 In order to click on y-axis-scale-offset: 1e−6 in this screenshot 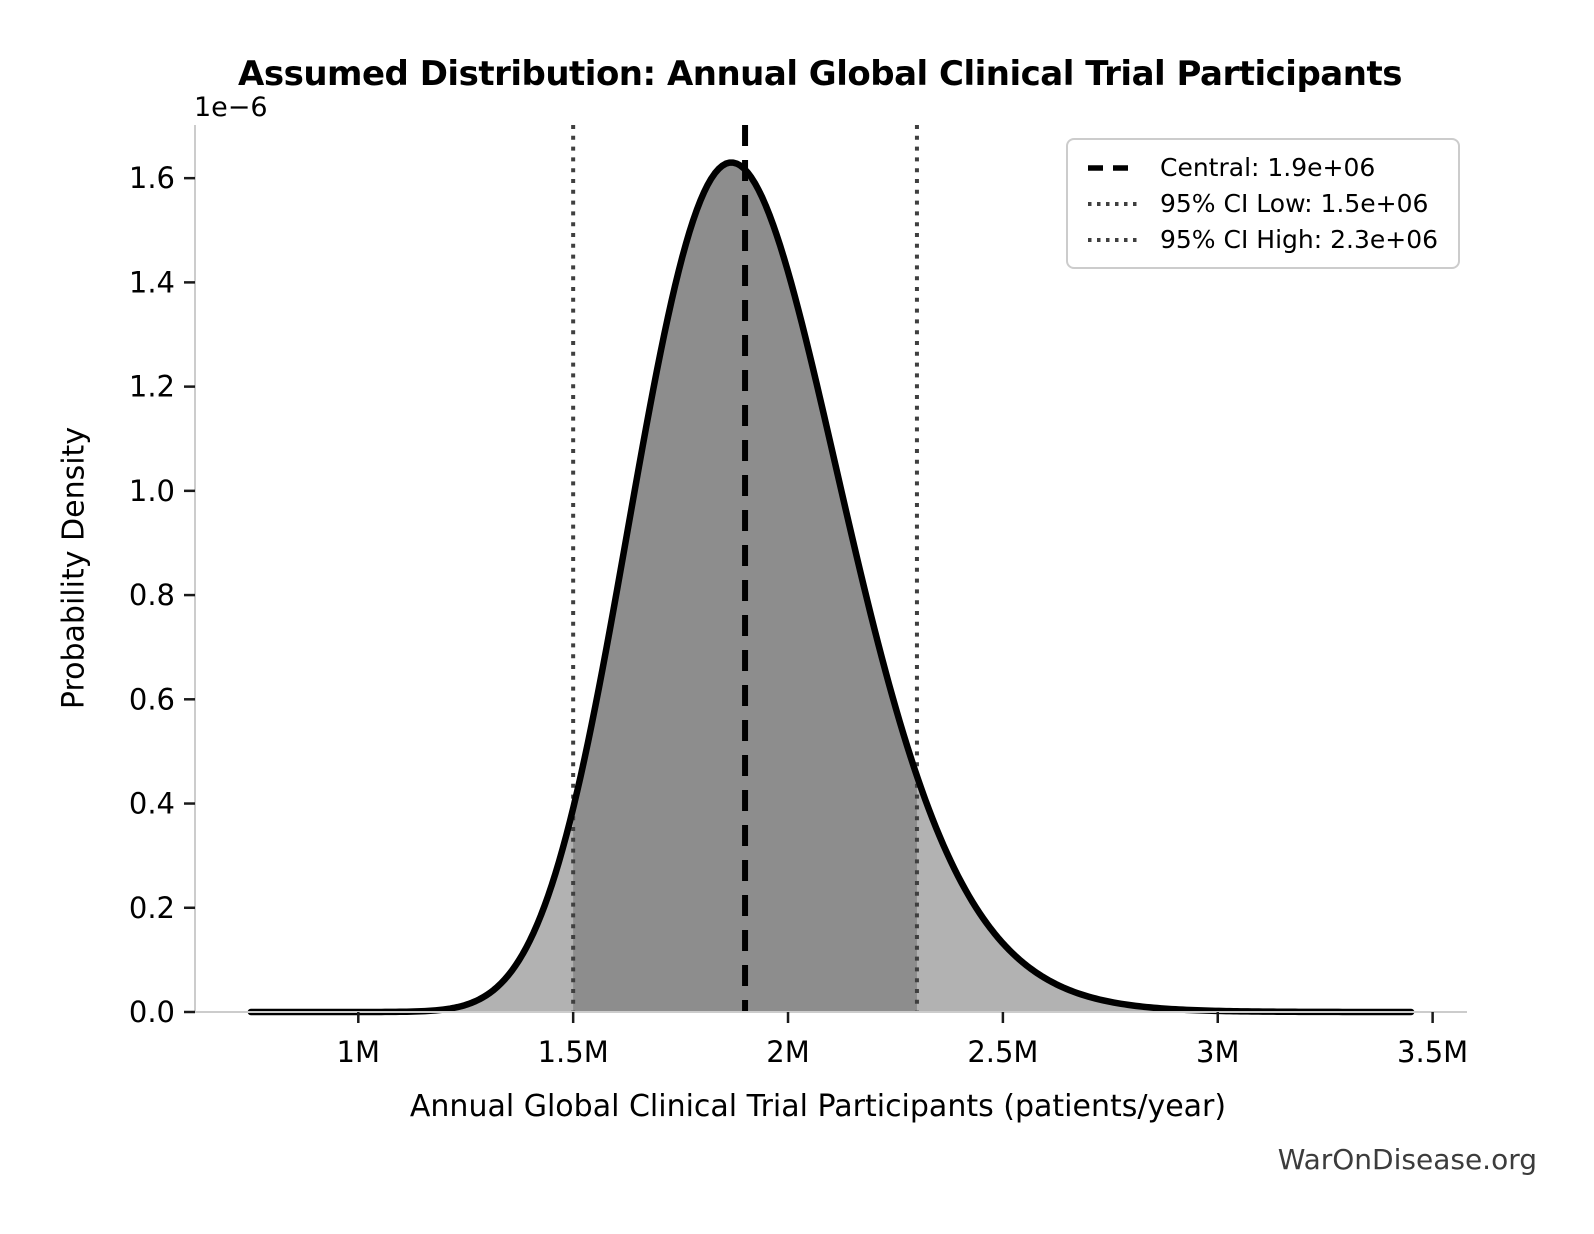, I will do `click(231, 107)`.